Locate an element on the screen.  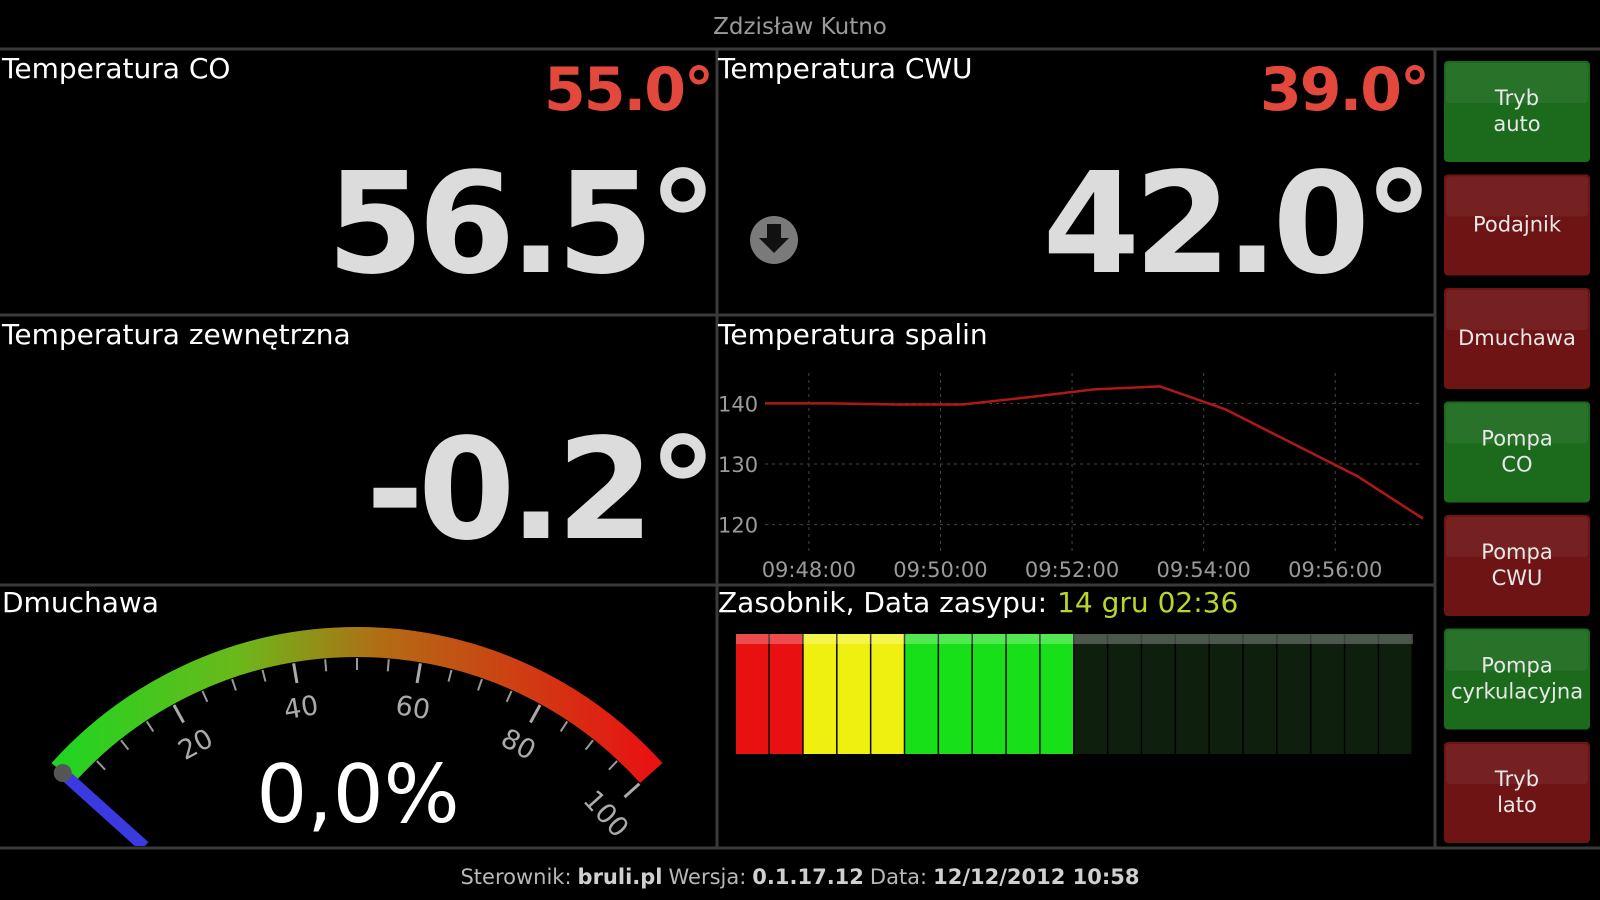
control-button: Podajnik is located at coordinates (1517, 225).